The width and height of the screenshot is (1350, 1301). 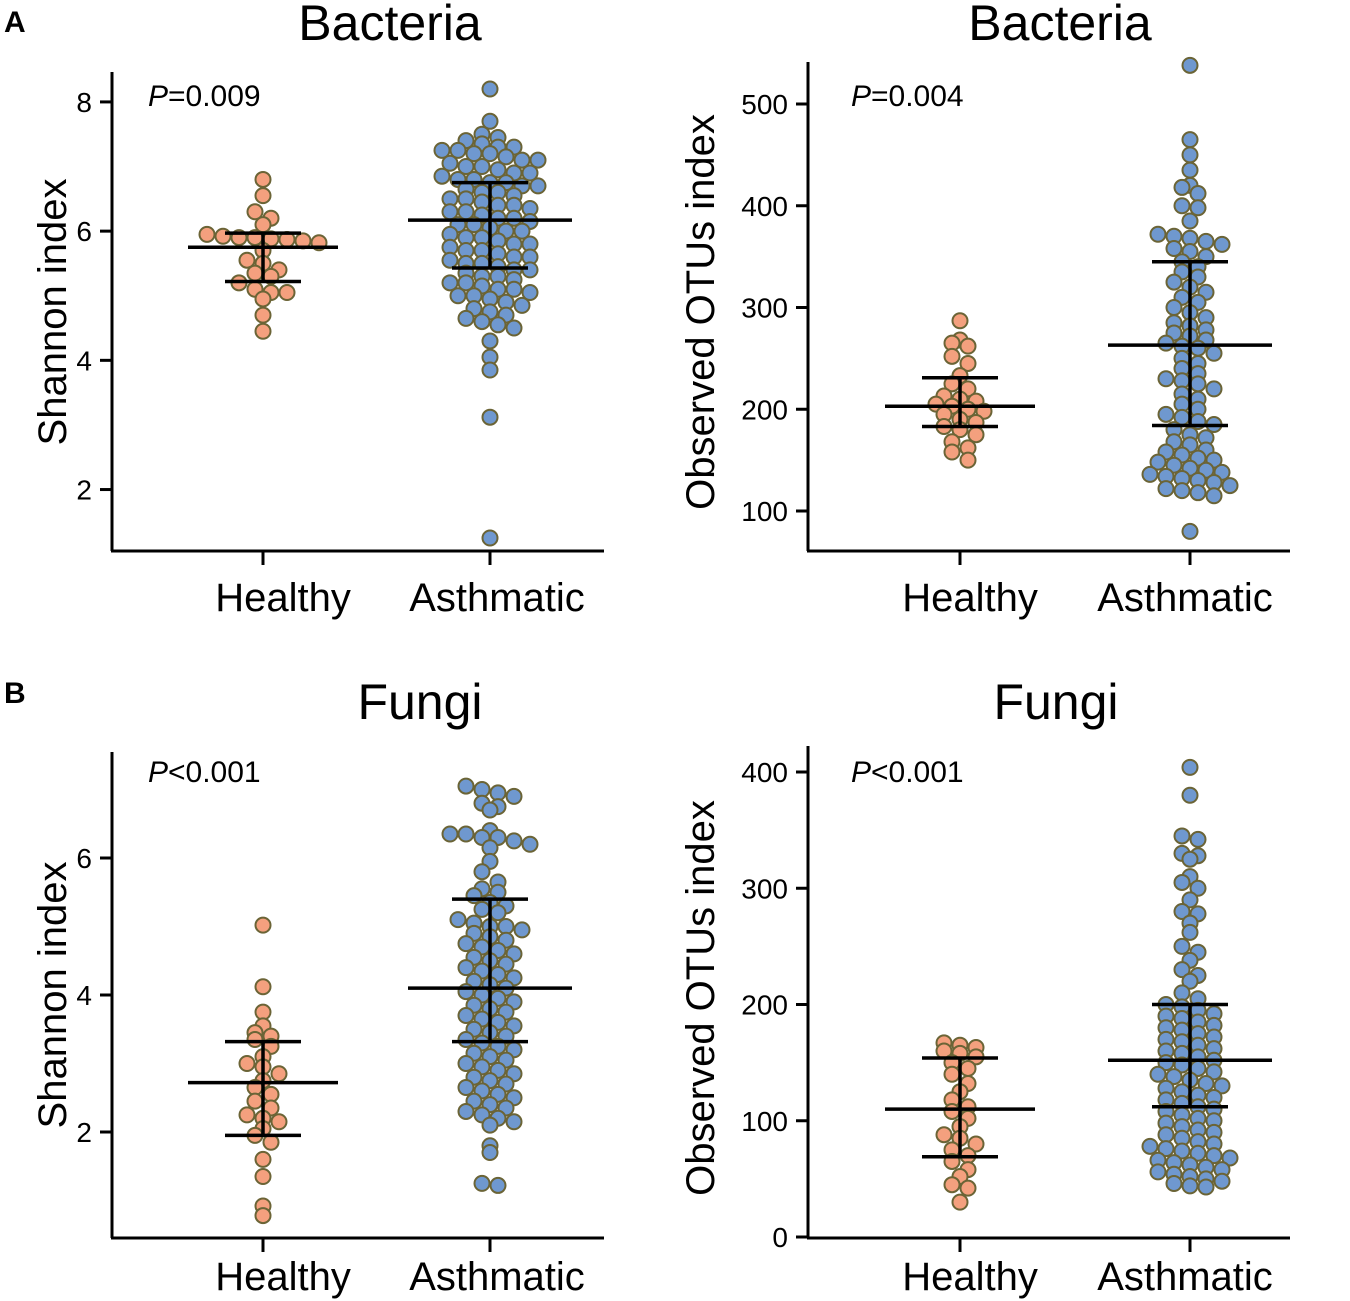 What do you see at coordinates (419, 702) in the screenshot?
I see `chart-title: Fungi` at bounding box center [419, 702].